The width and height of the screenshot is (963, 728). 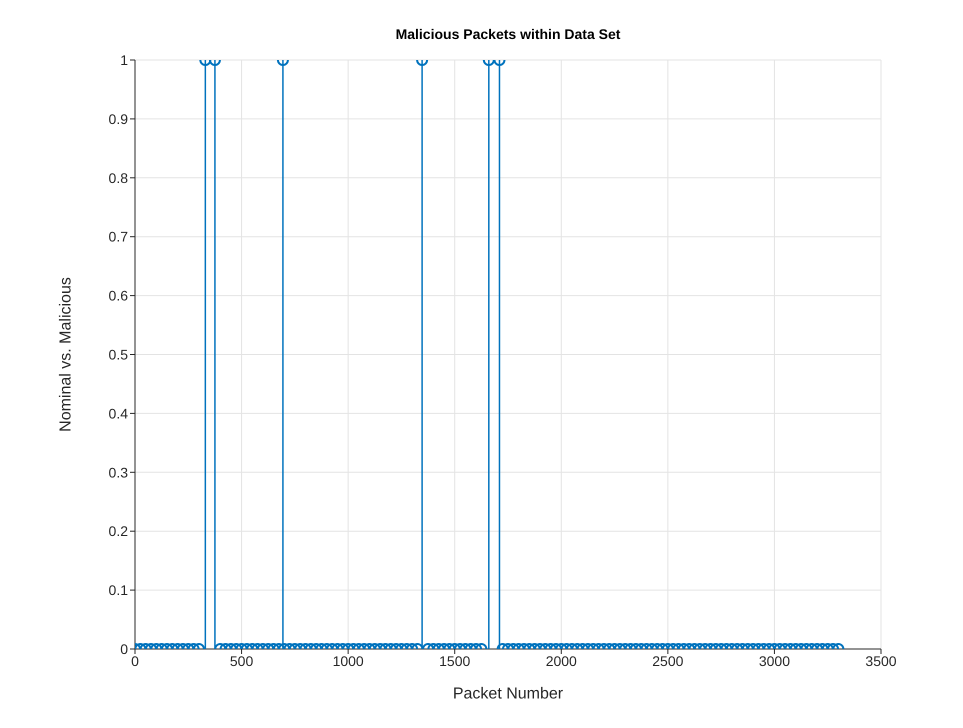 What do you see at coordinates (118, 118) in the screenshot?
I see `y-tick-label: 0.9` at bounding box center [118, 118].